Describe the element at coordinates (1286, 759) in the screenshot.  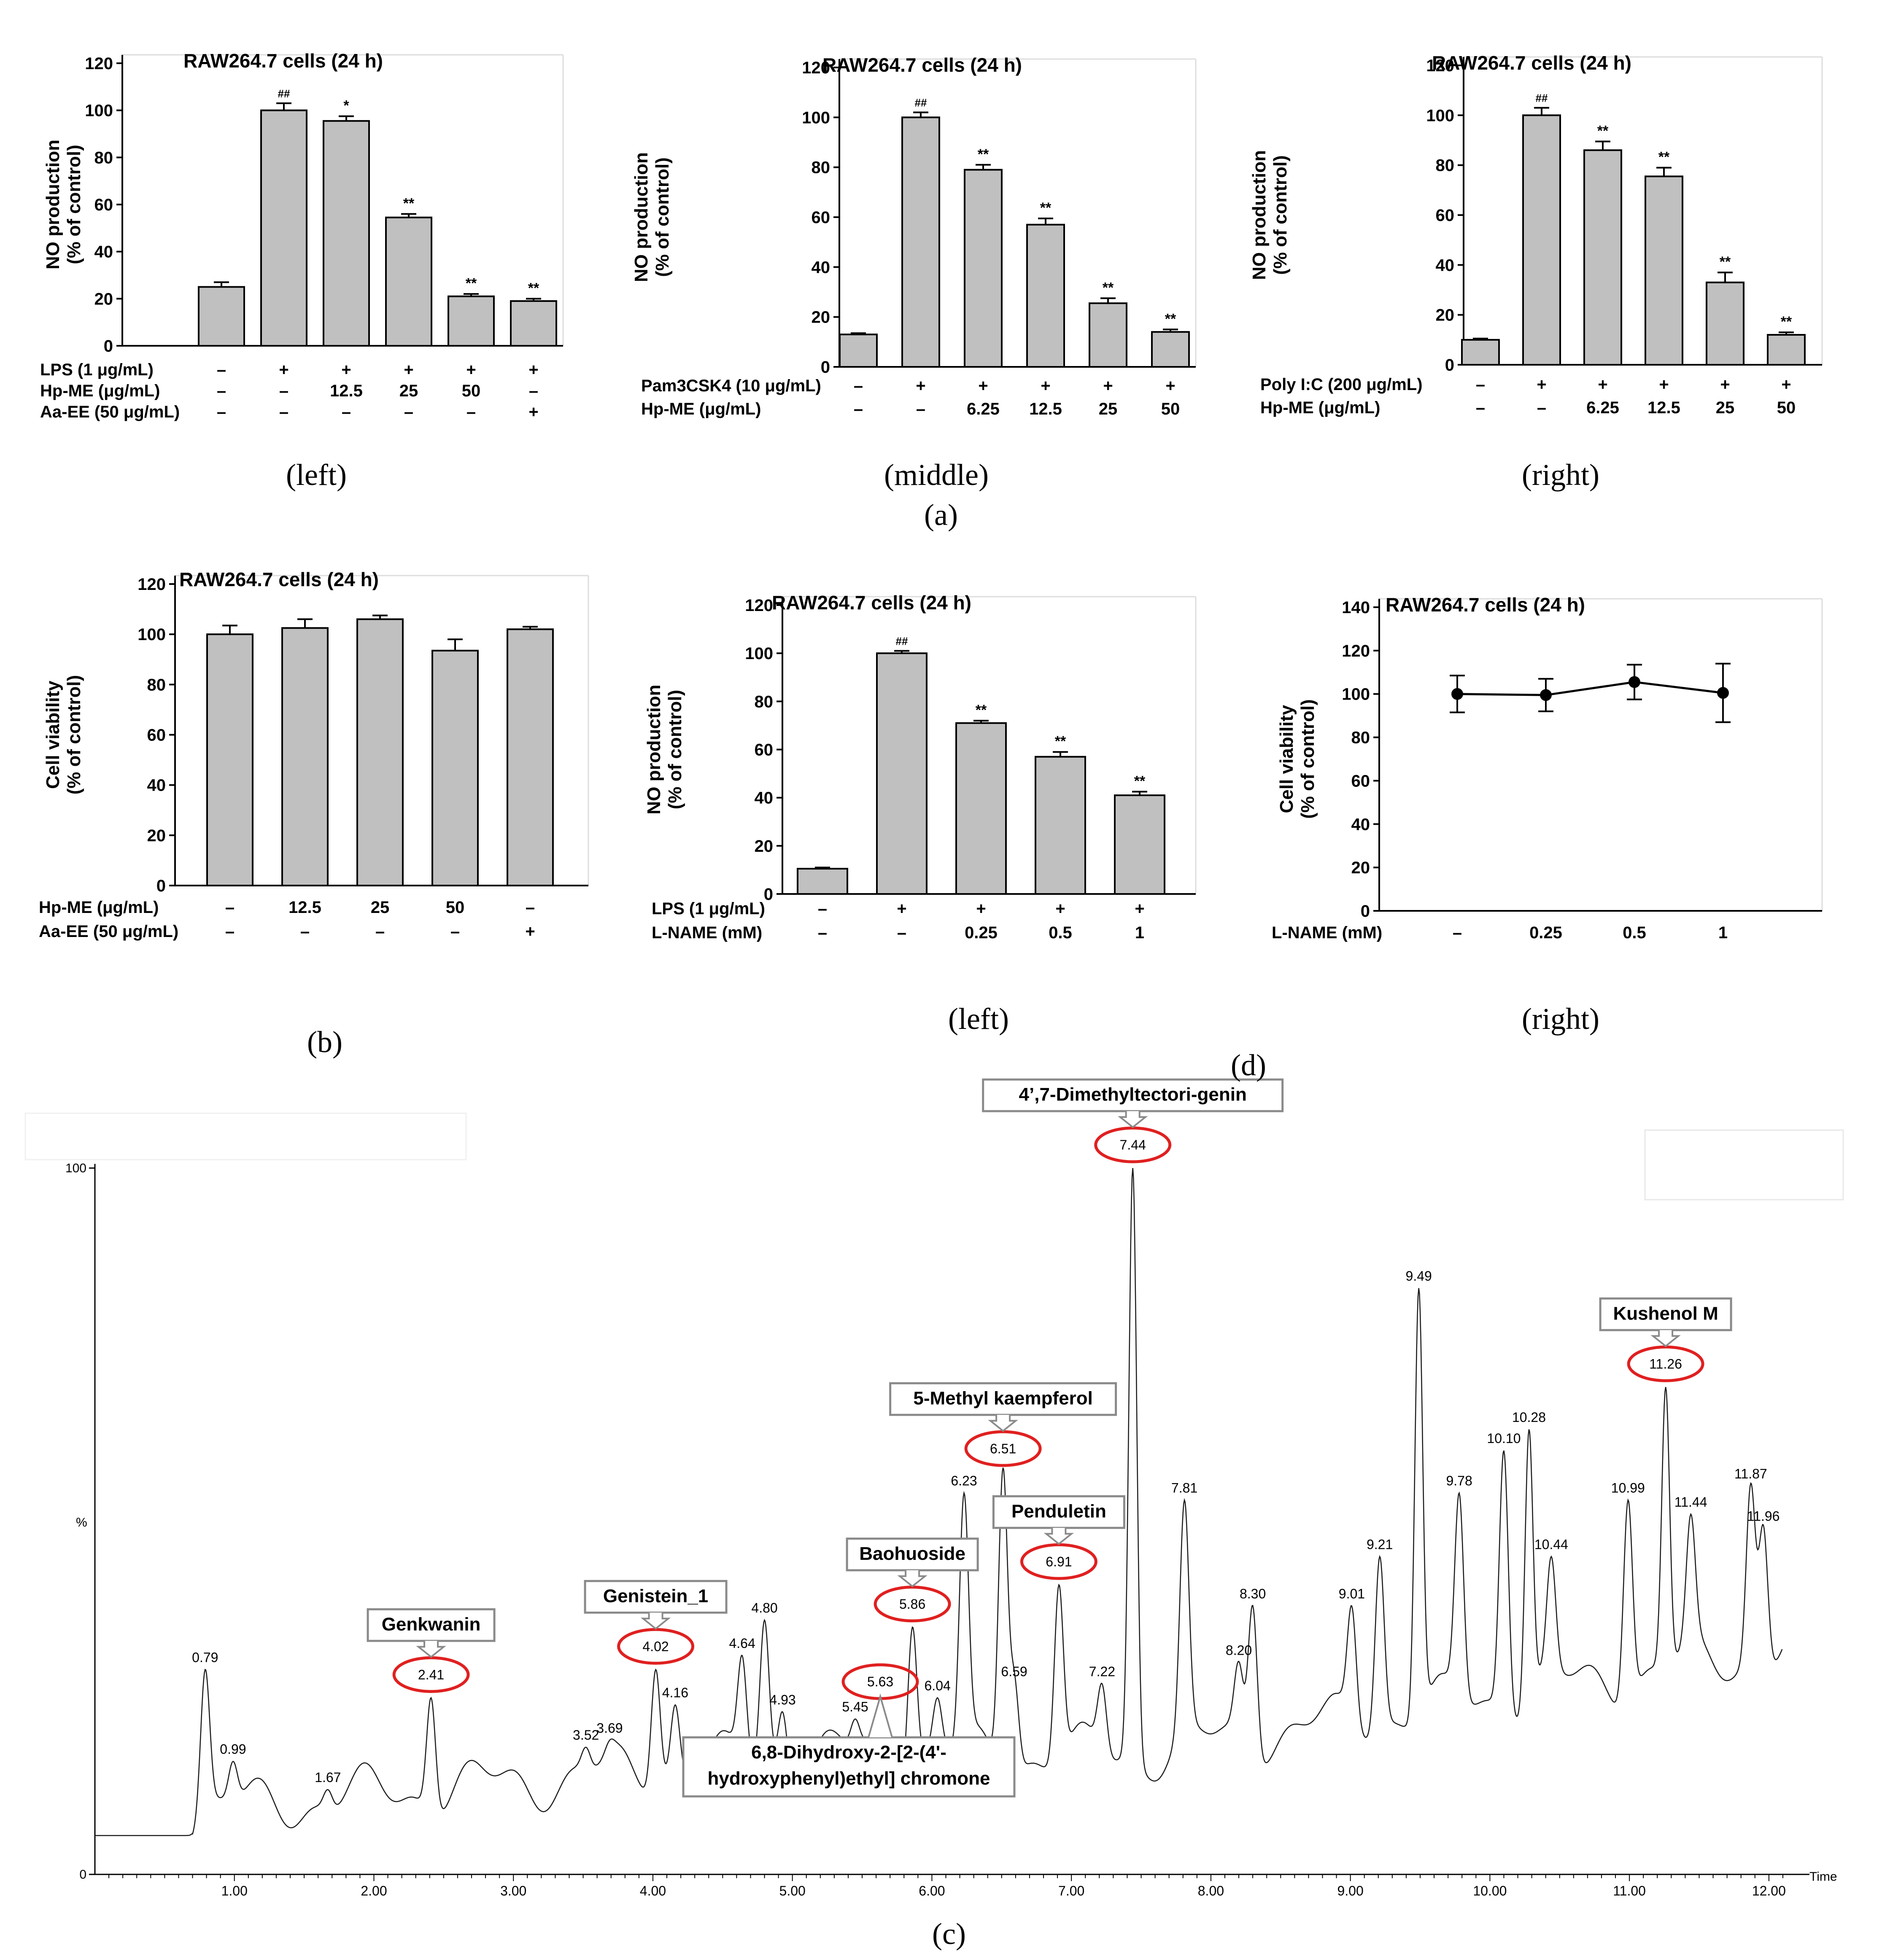
I see `y-axis-label: Cell viability` at that location.